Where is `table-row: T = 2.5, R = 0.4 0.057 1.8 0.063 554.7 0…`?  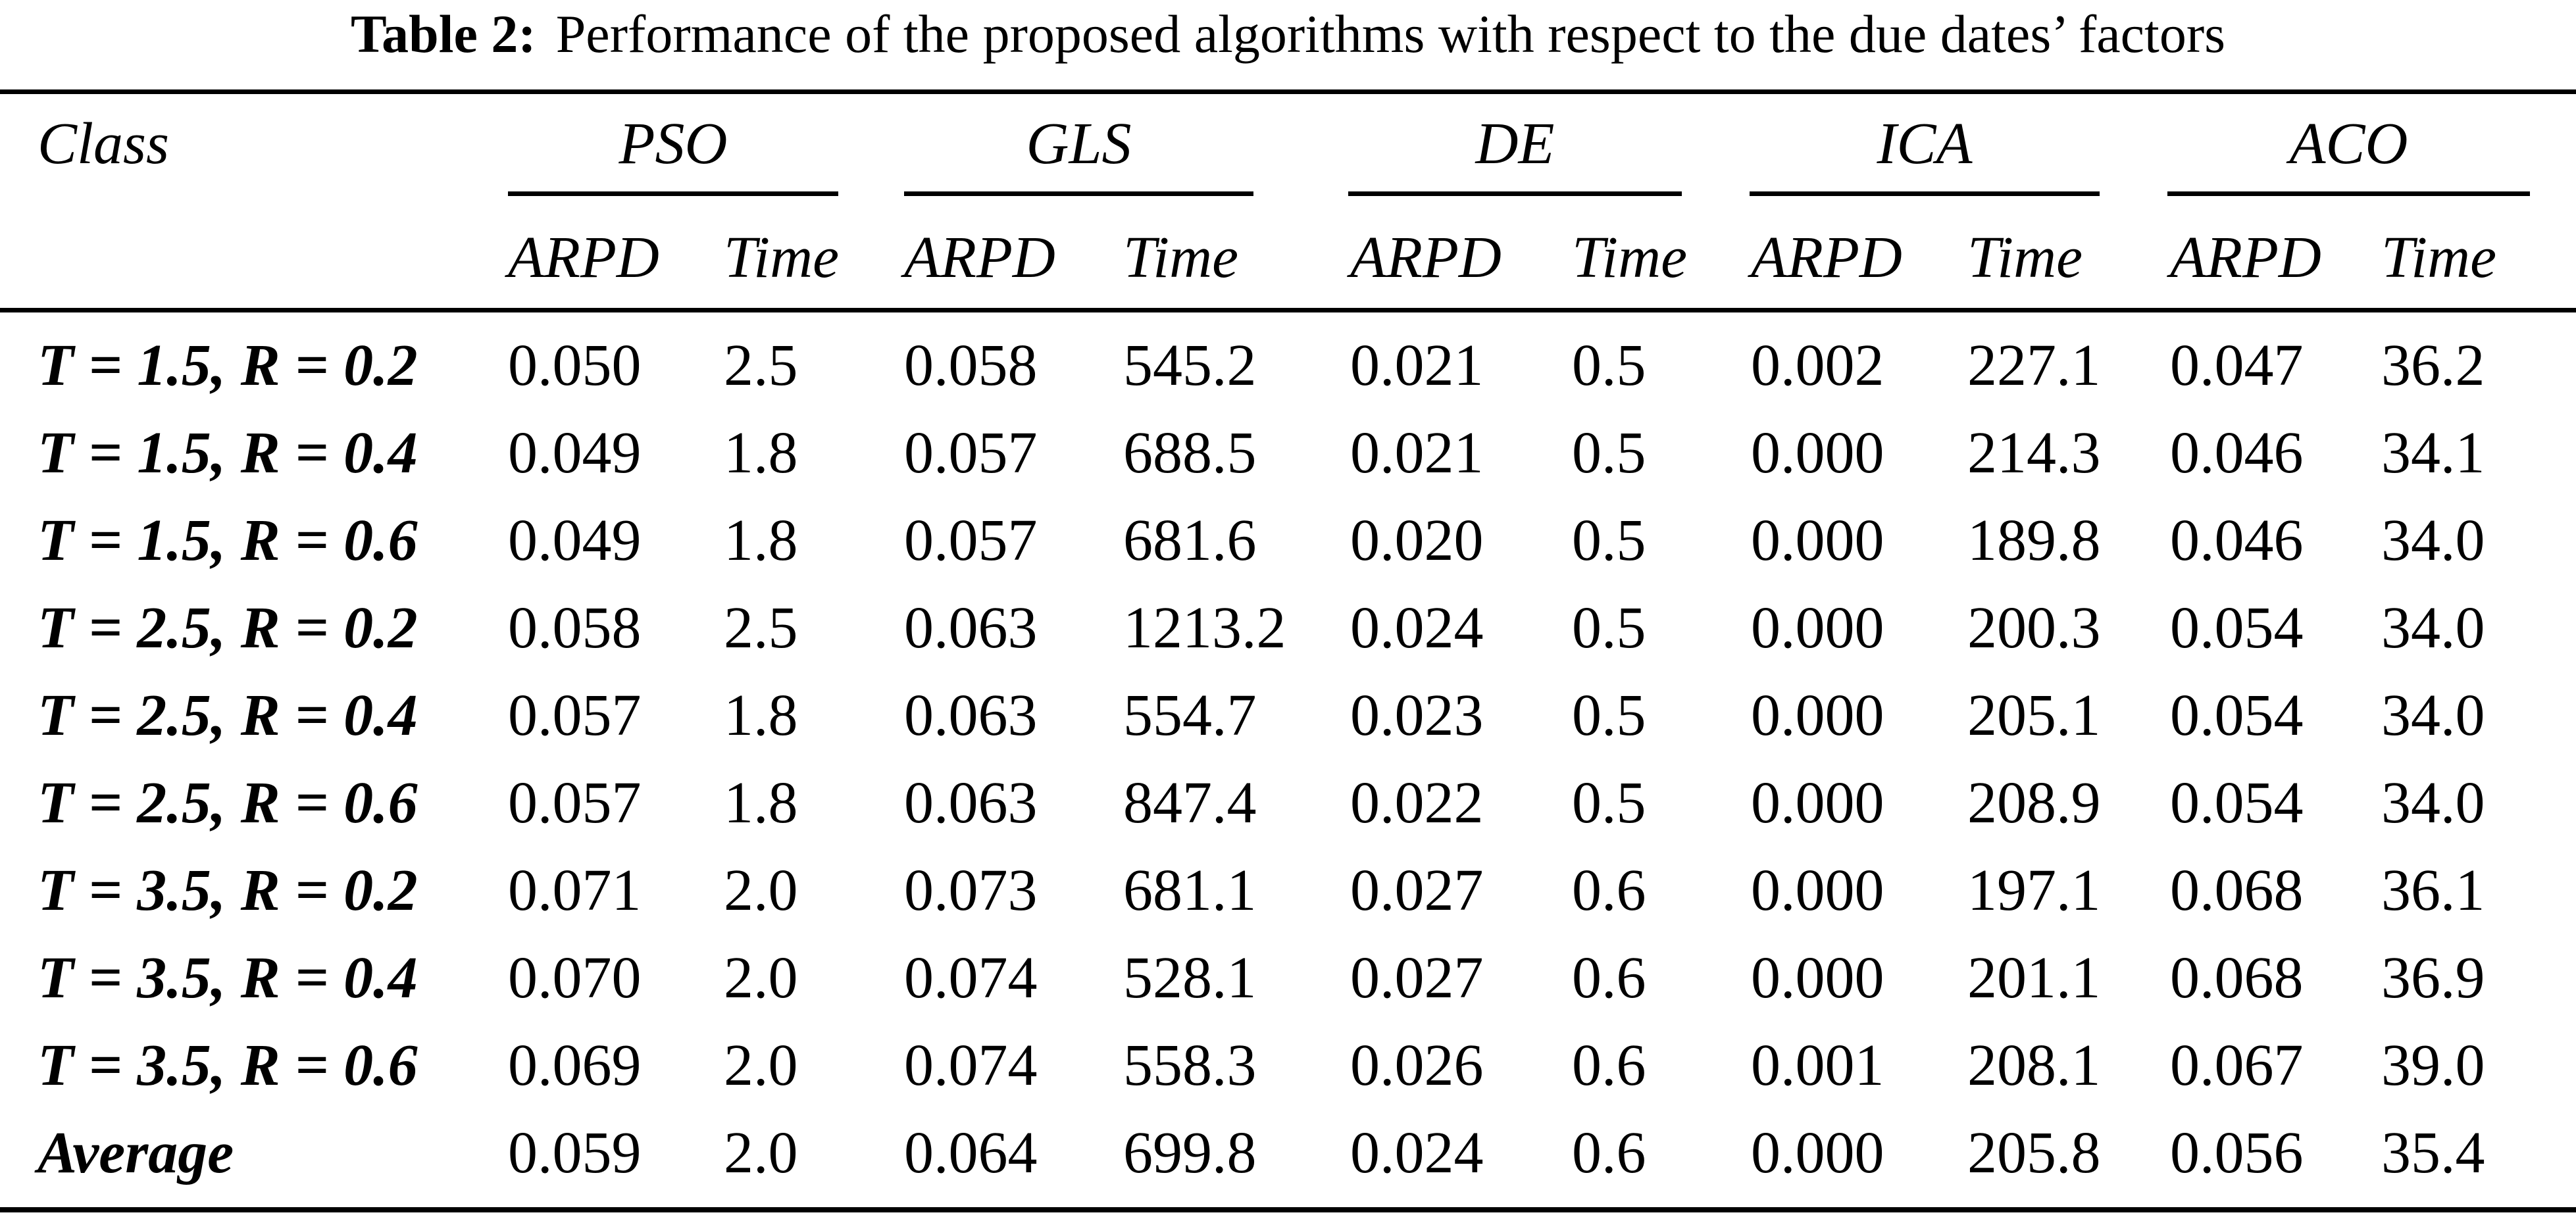 table-row: T = 2.5, R = 0.4 0.057 1.8 0.063 554.7 0… is located at coordinates (1288, 715).